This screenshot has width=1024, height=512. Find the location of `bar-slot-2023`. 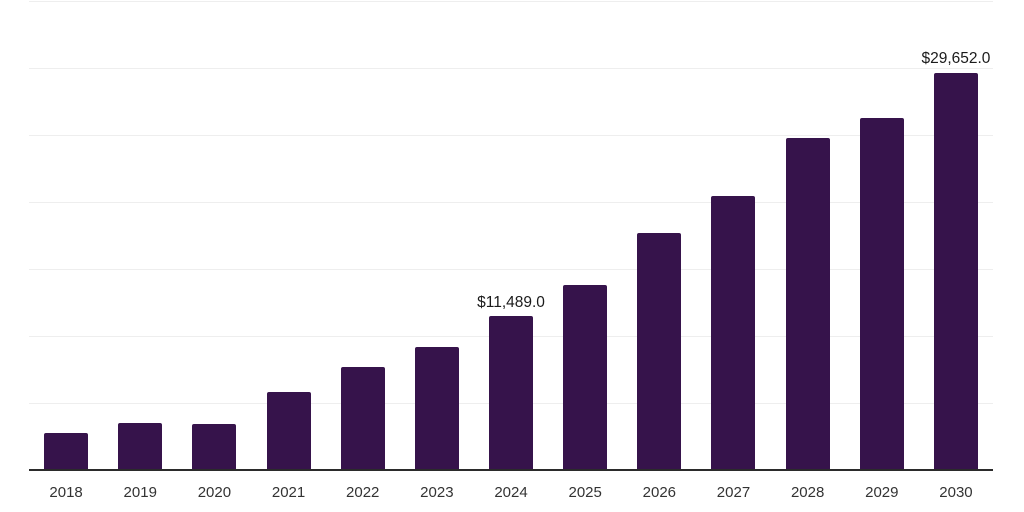

bar-slot-2023 is located at coordinates (437, 235).